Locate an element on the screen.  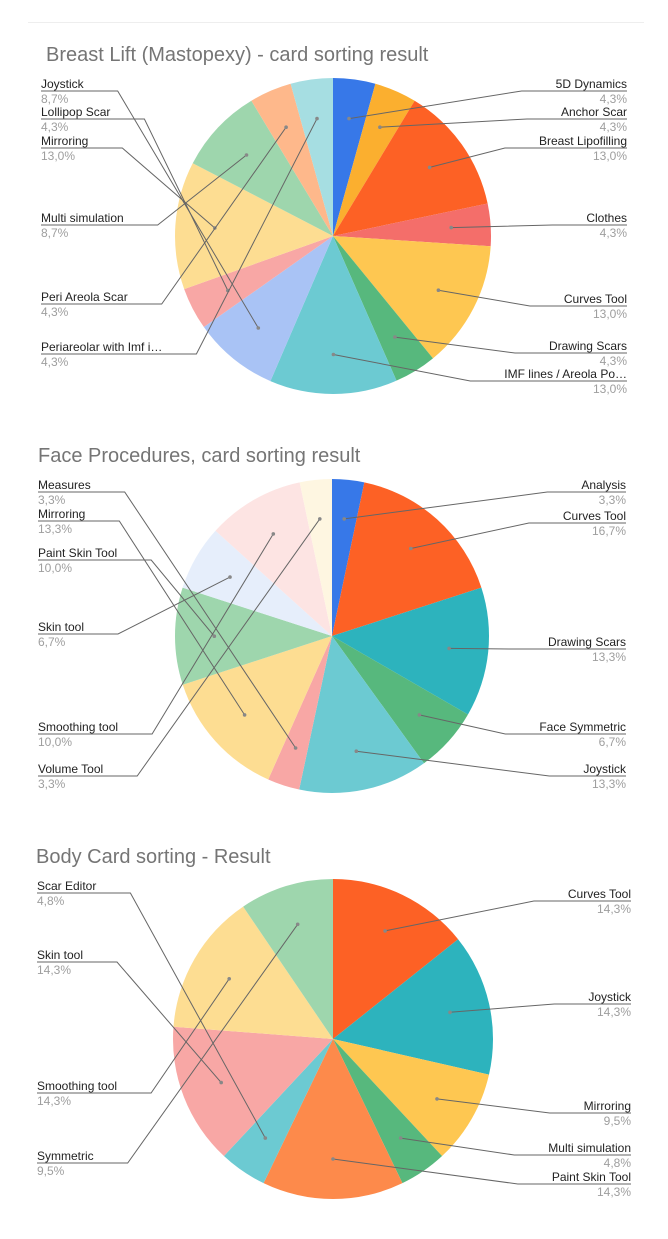
slice-label-multi-simulation: Multi simulation is located at coordinates (82, 218).